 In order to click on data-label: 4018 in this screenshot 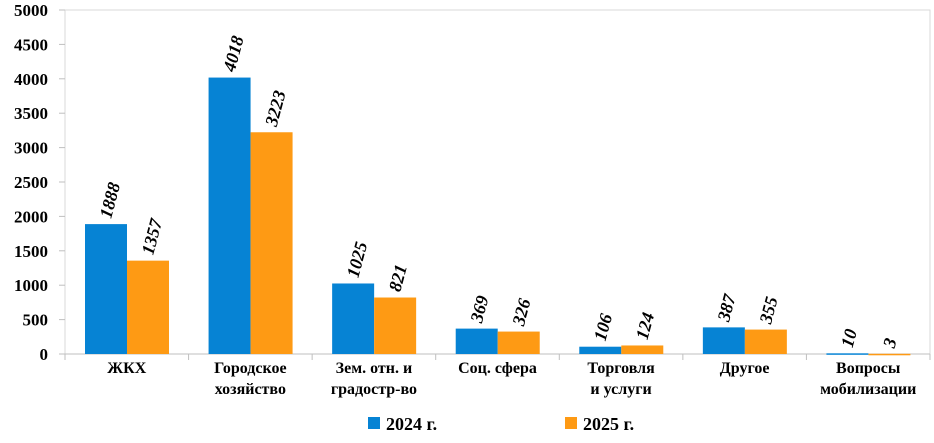, I will do `click(233, 54)`.